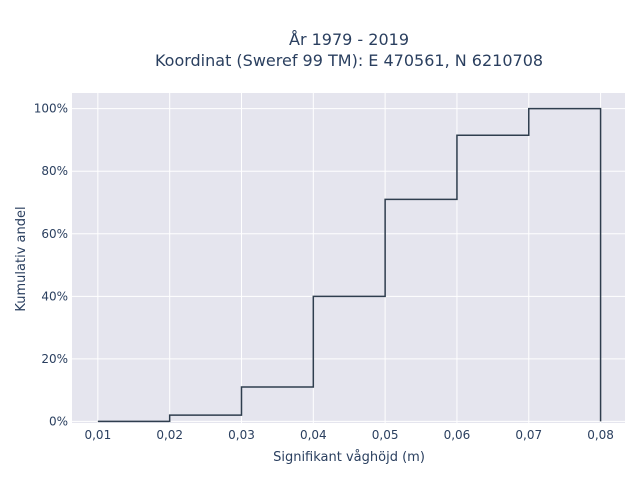  What do you see at coordinates (97, 435) in the screenshot?
I see `x-tick-label: 0,01` at bounding box center [97, 435].